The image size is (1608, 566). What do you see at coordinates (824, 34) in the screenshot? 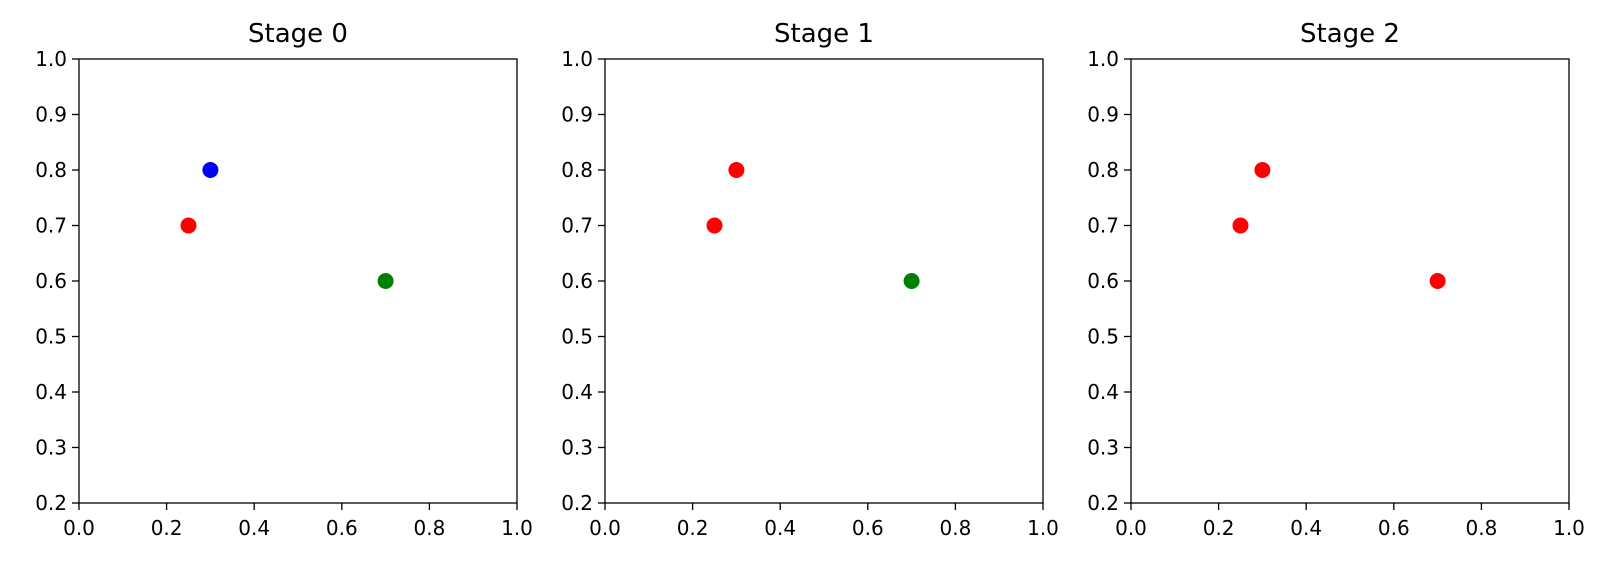
I see `panel-title: Stage 1` at bounding box center [824, 34].